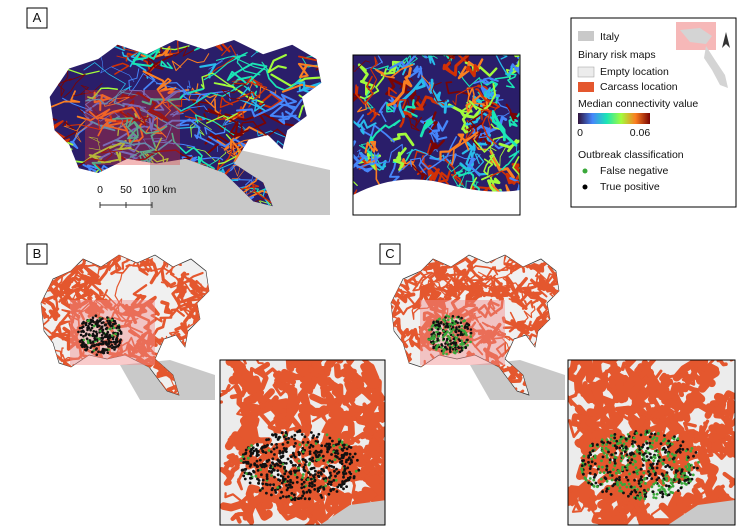 This screenshot has width=750, height=530. I want to click on risk-network, so click(302, 442).